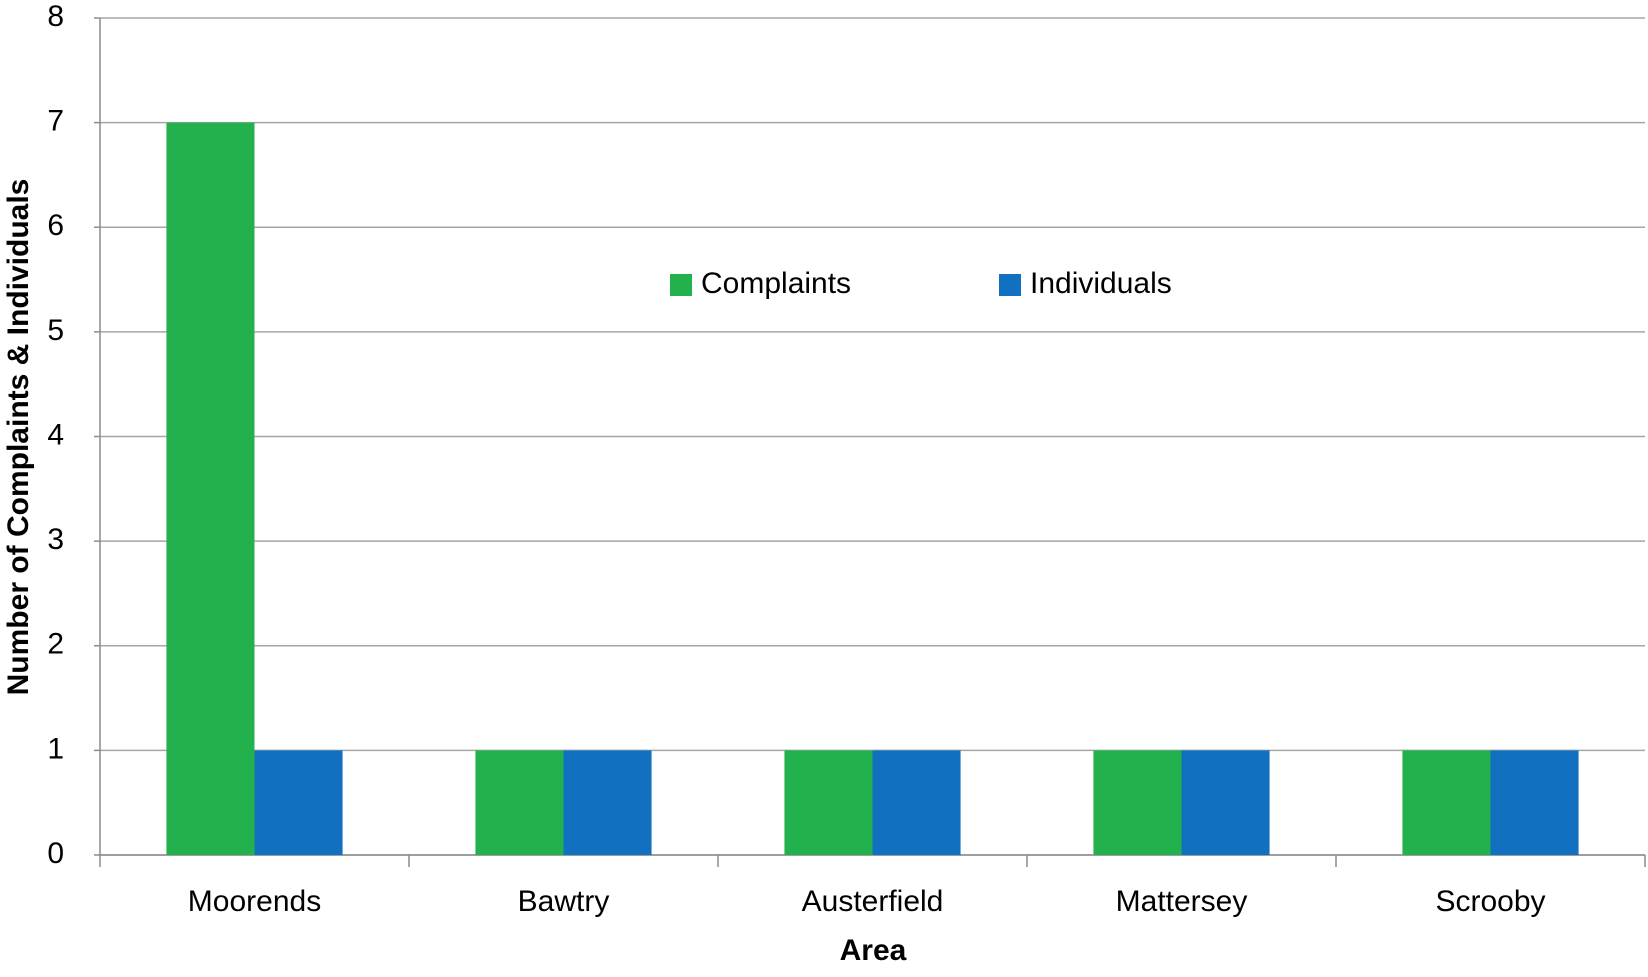 The height and width of the screenshot is (977, 1648). Describe the element at coordinates (18, 437) in the screenshot. I see `y-axis-title: Number of Complaints & Individuals` at that location.